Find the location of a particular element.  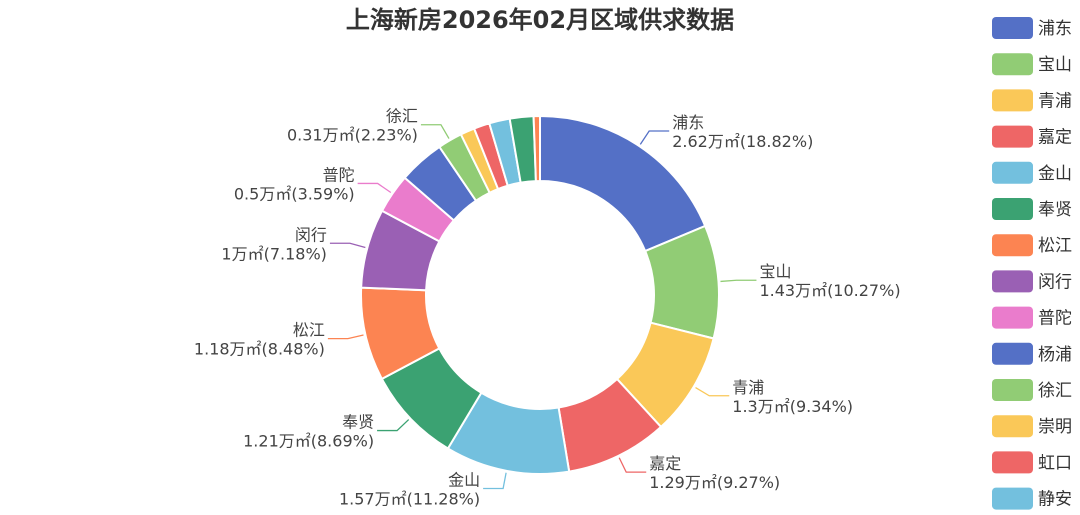

legend-label: 金山 is located at coordinates (1055, 174).